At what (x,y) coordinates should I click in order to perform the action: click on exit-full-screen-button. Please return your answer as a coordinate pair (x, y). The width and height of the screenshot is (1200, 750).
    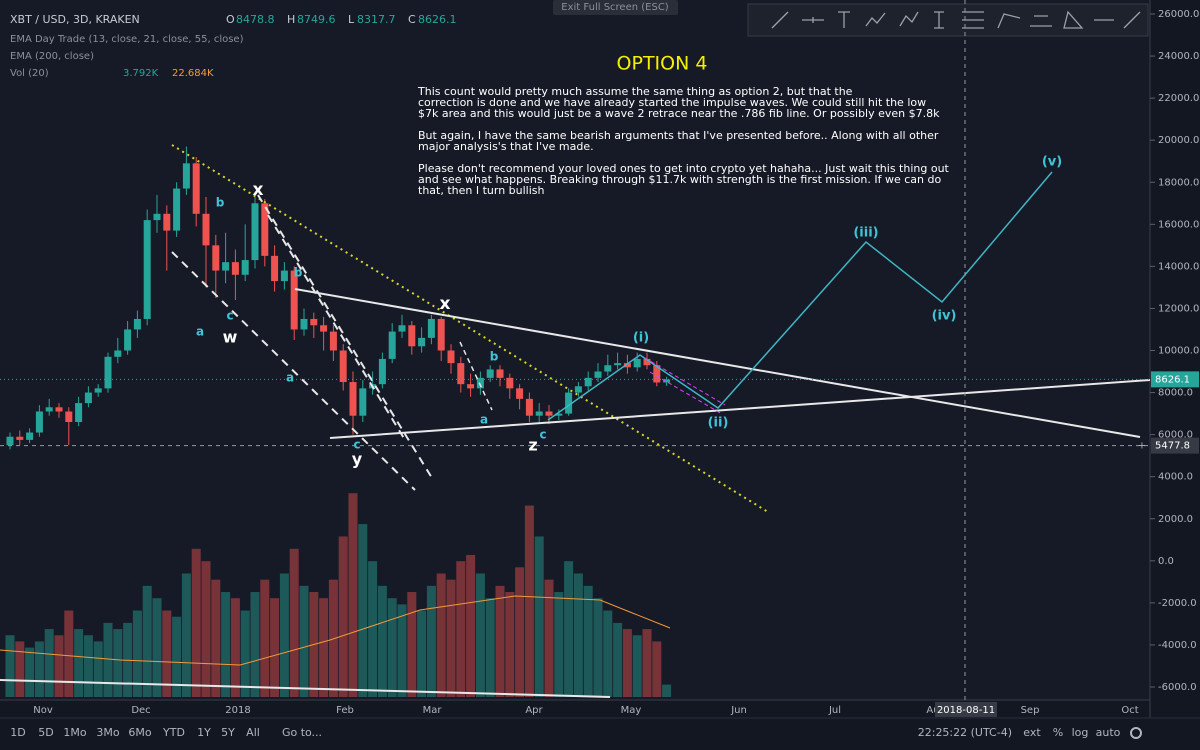
    Looking at the image, I should click on (615, 7).